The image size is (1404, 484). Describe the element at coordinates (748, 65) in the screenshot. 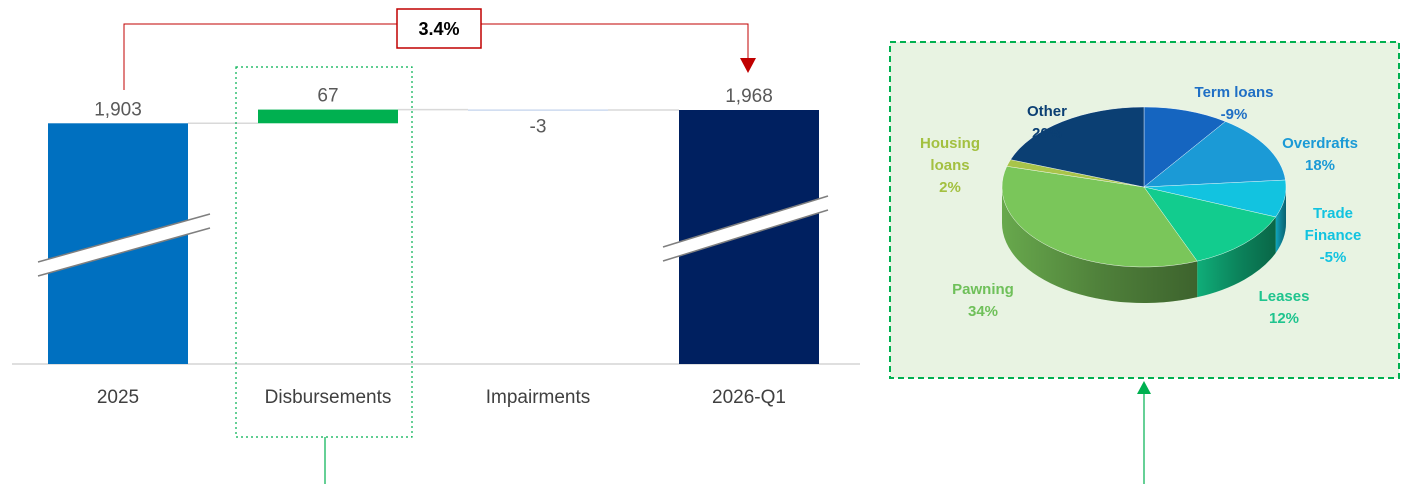

I see `growth-arrowhead` at that location.